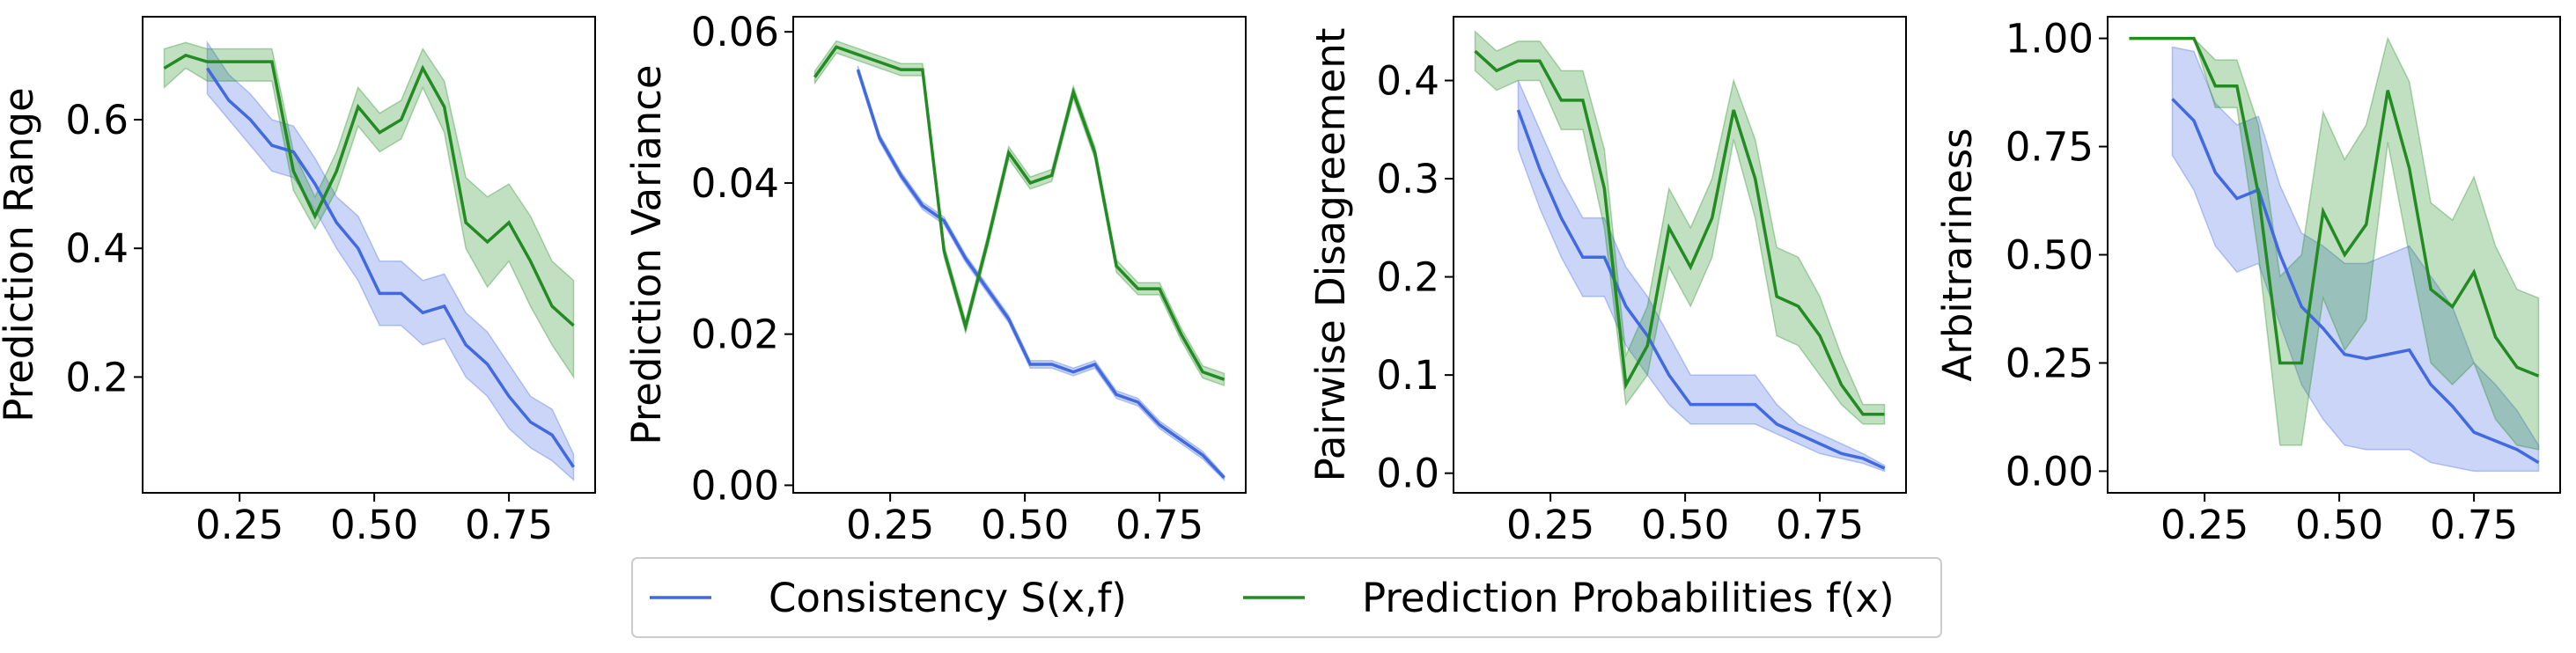 Image resolution: width=2576 pixels, height=653 pixels. What do you see at coordinates (1407, 474) in the screenshot?
I see `y-tick-label: 0.0` at bounding box center [1407, 474].